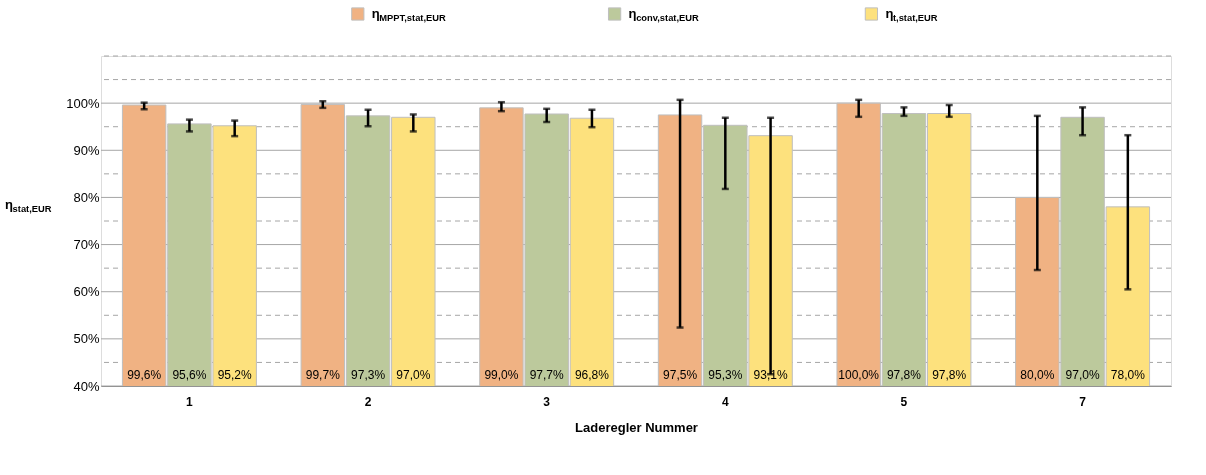 The width and height of the screenshot is (1206, 475). I want to click on y-tick-label: 100%, so click(83, 103).